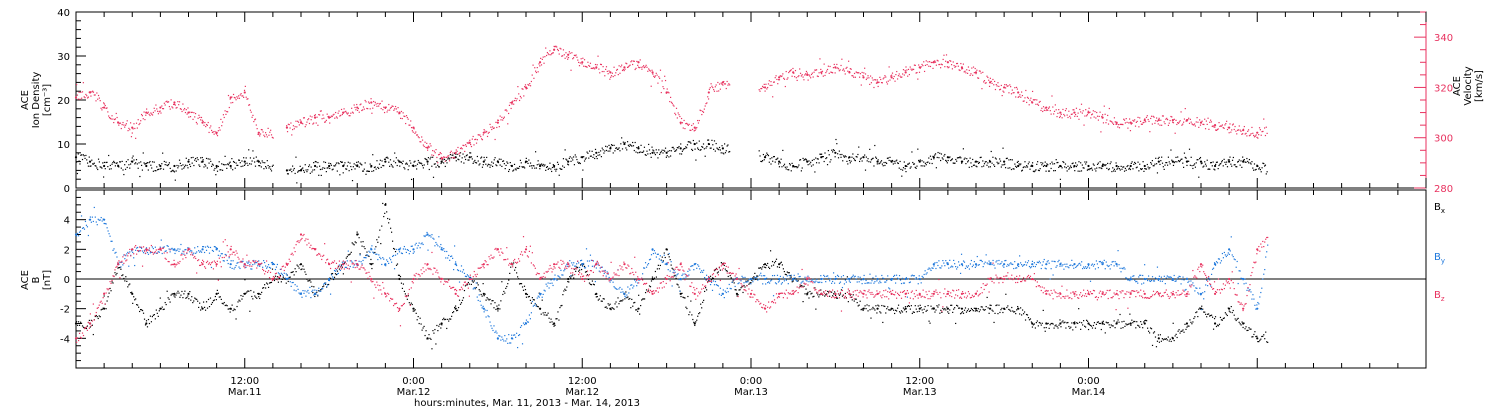 Image resolution: width=1500 pixels, height=410 pixels. Describe the element at coordinates (146, 323) in the screenshot. I see `bx-point` at that location.